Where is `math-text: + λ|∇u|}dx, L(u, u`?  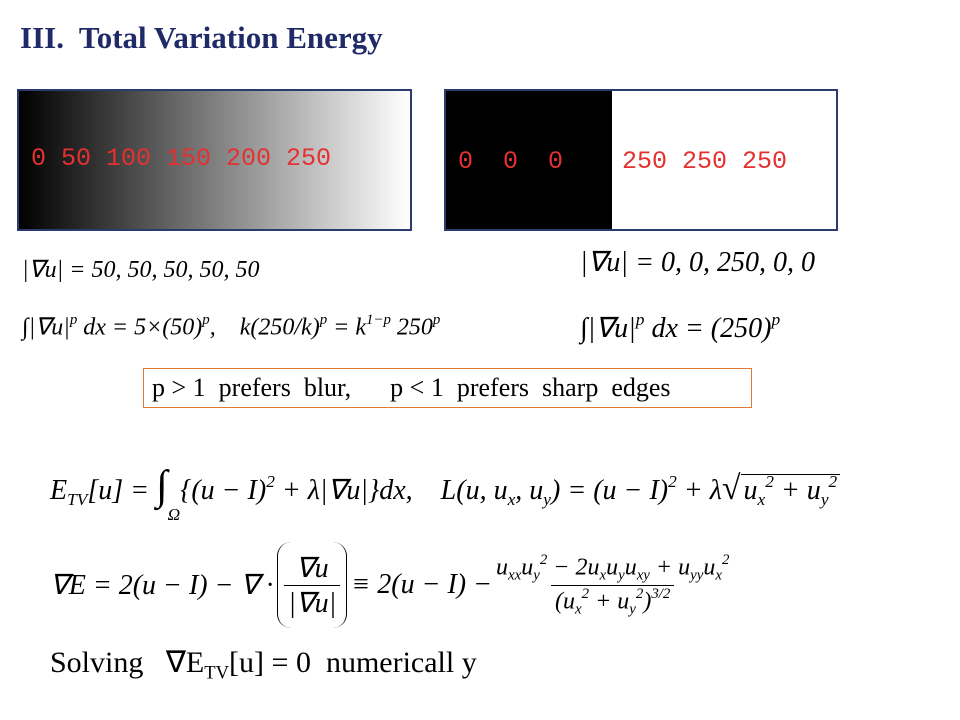
math-text: + λ|∇u|}dx, L(u, u is located at coordinates (391, 490).